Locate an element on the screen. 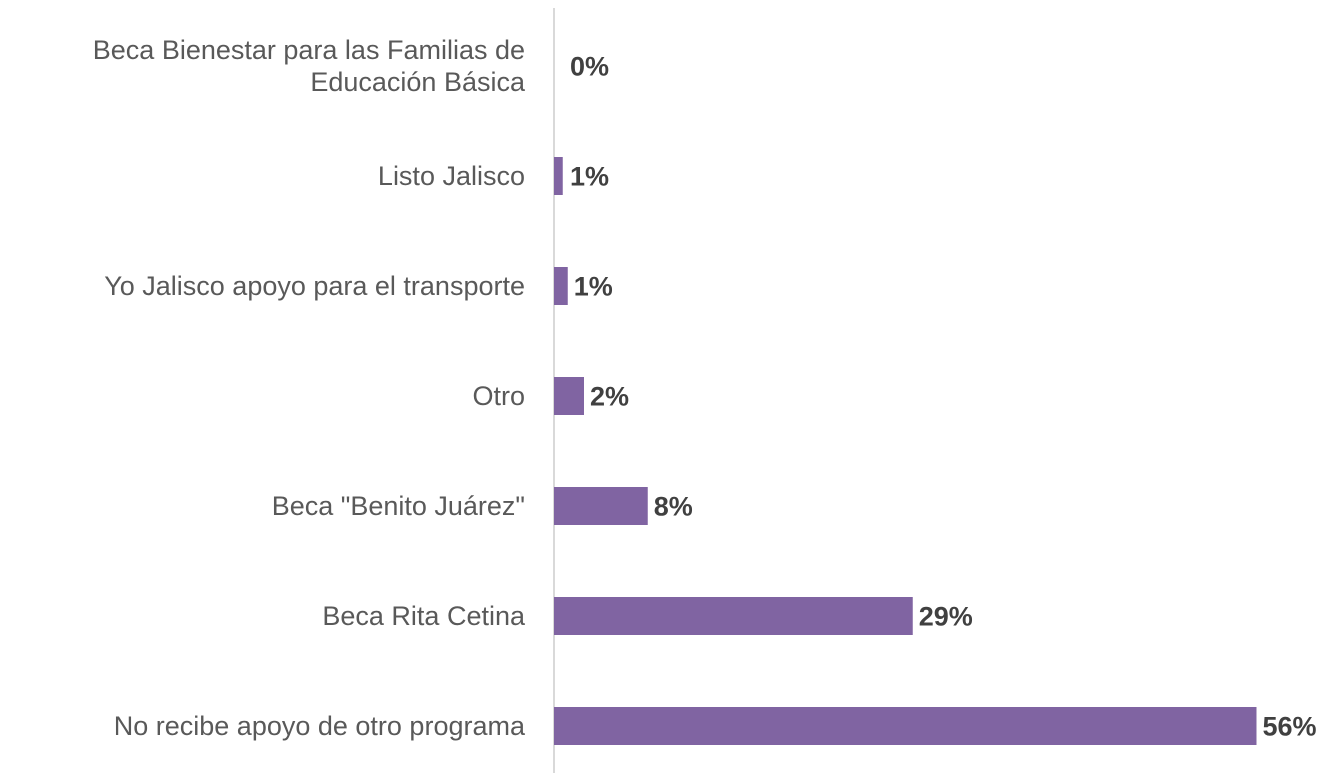  category-label: Yo Jalisco apoyo para el transporte is located at coordinates (314, 286).